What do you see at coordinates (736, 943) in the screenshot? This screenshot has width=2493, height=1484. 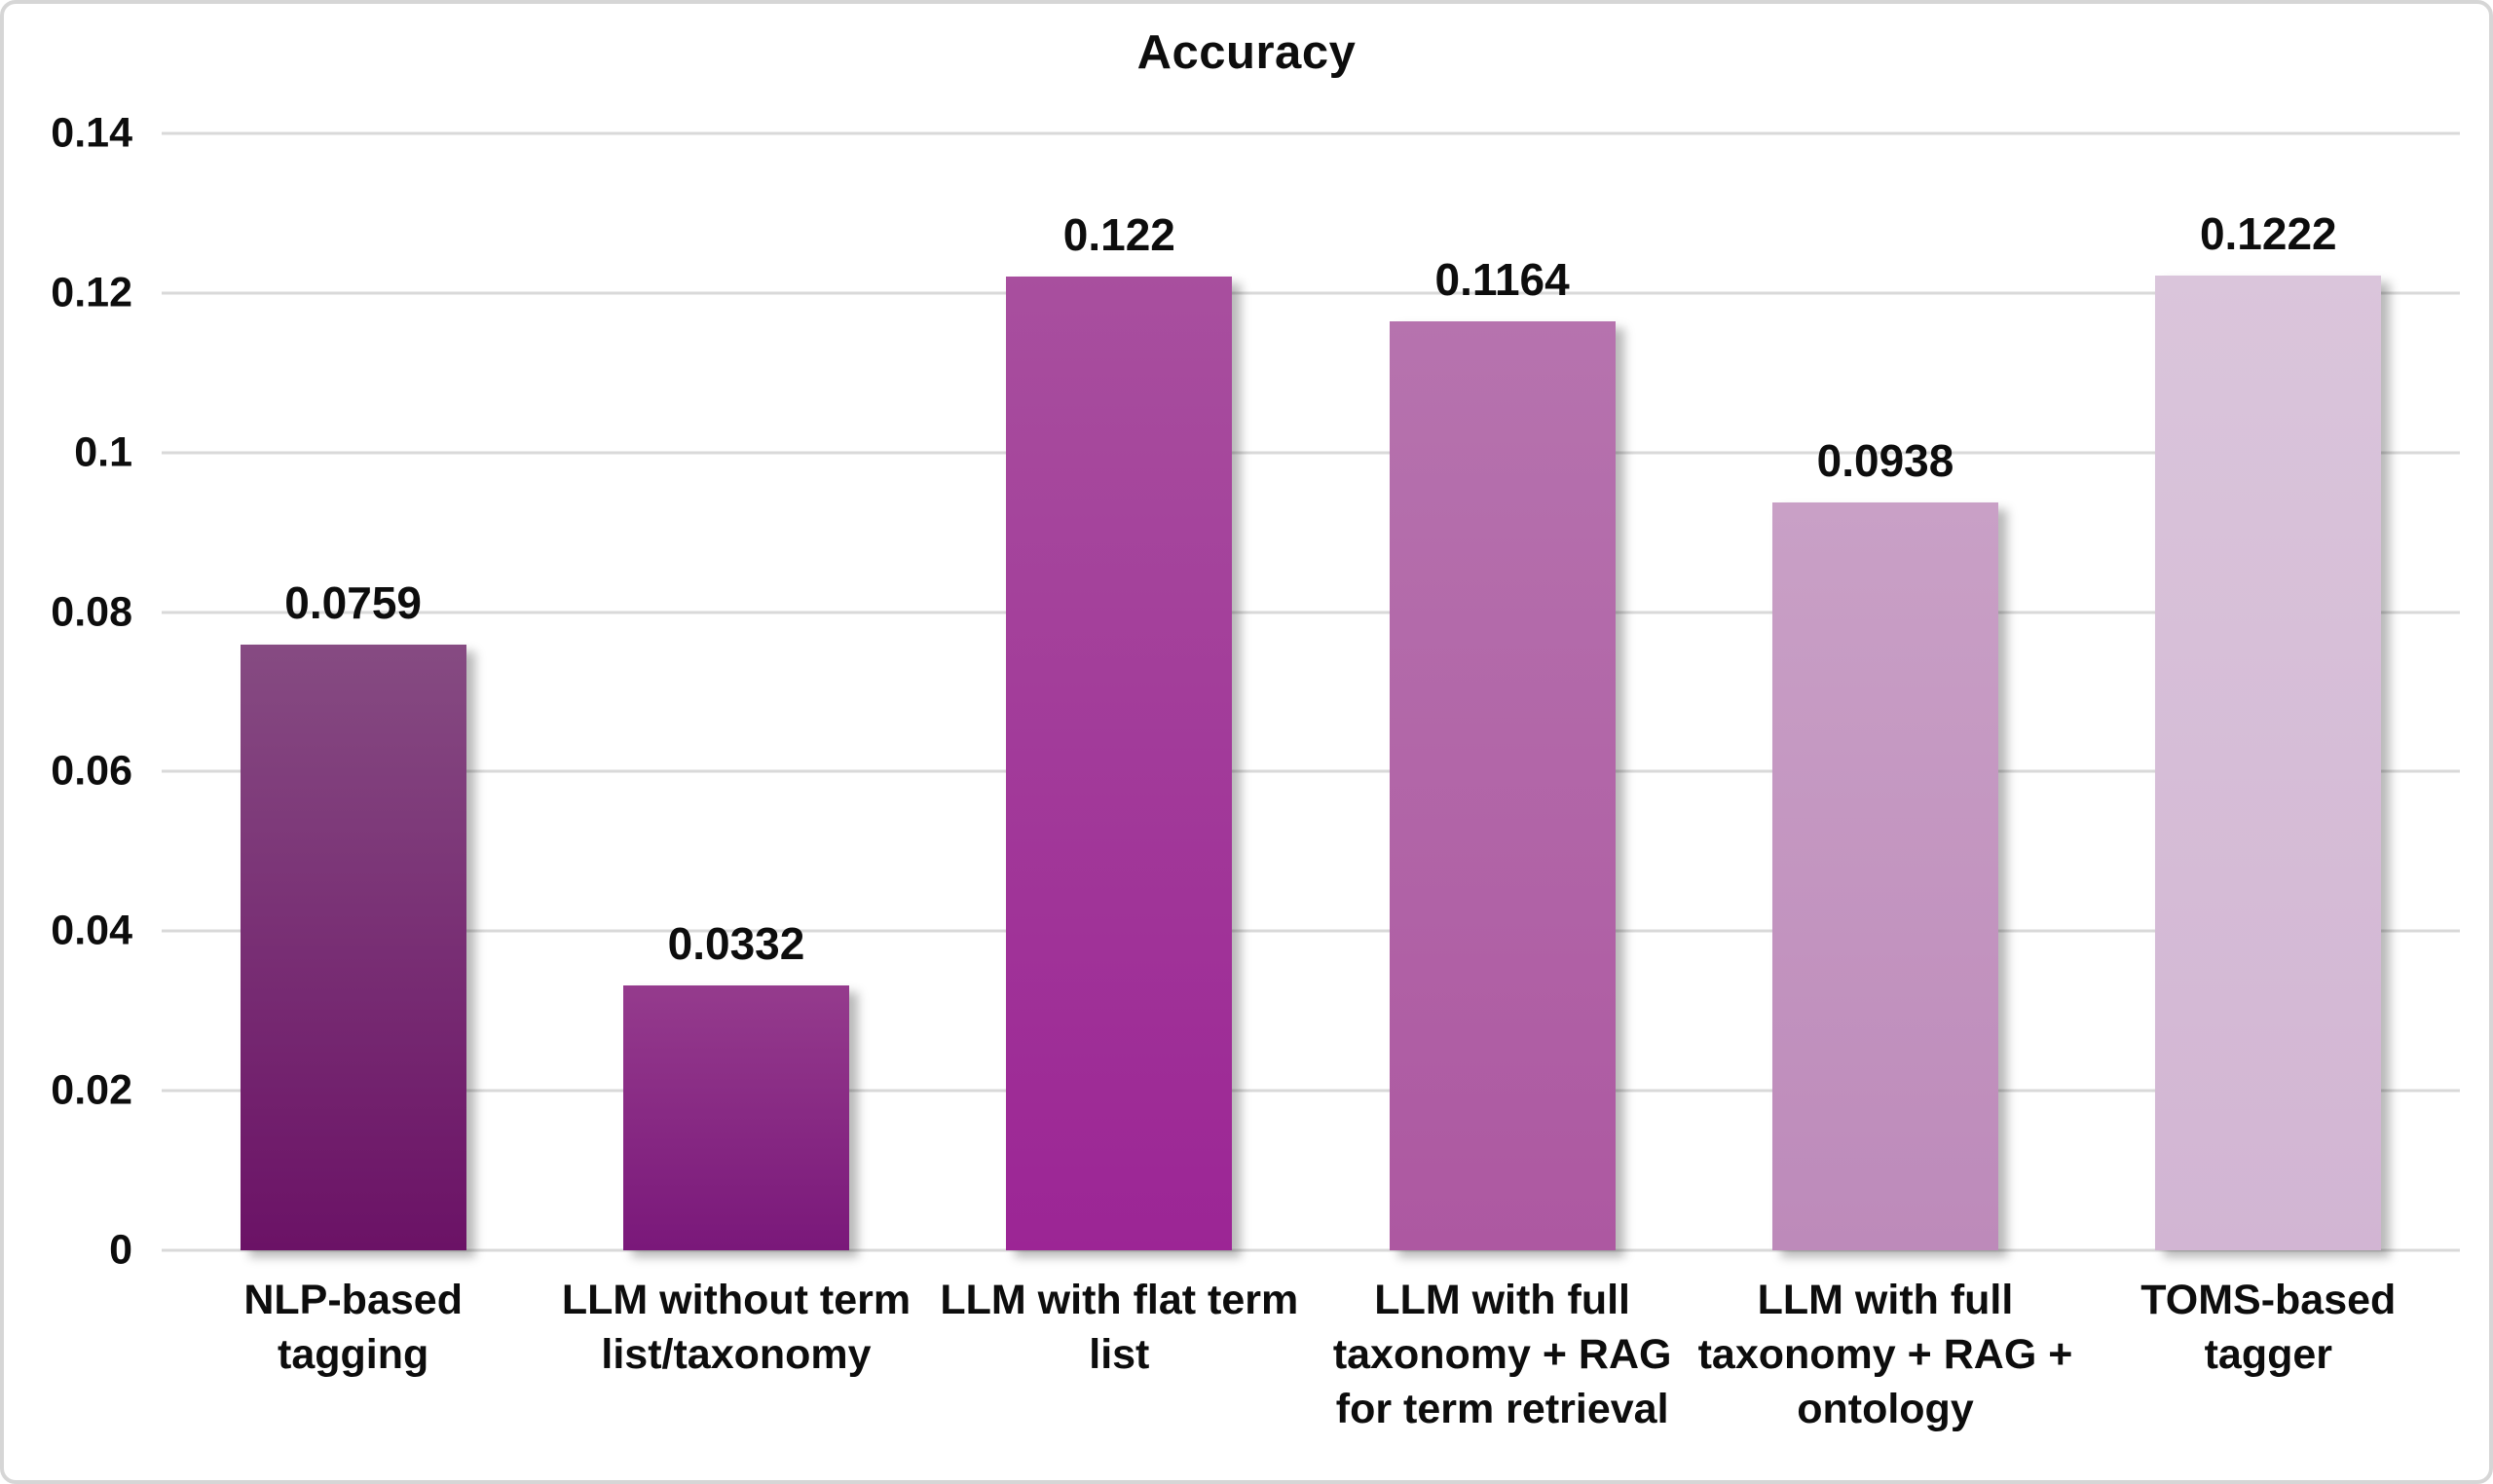 I see `bar-value-label: 0.0332` at bounding box center [736, 943].